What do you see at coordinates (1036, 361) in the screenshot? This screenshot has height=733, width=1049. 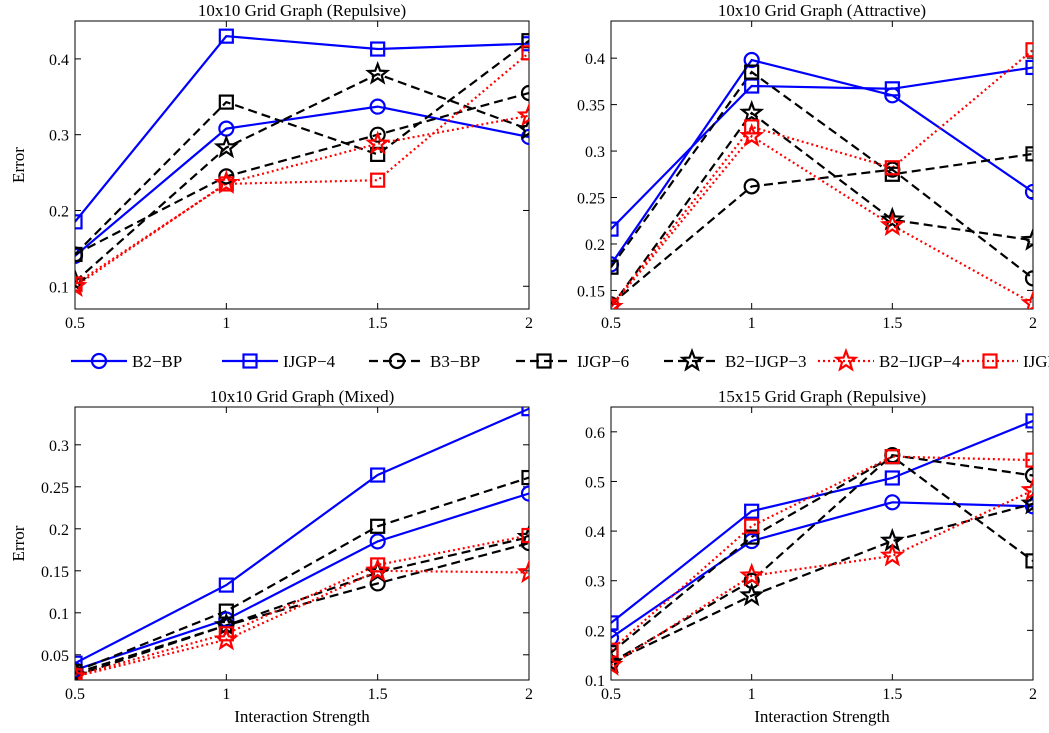 I see `legend-label: IJGP−8` at bounding box center [1036, 361].